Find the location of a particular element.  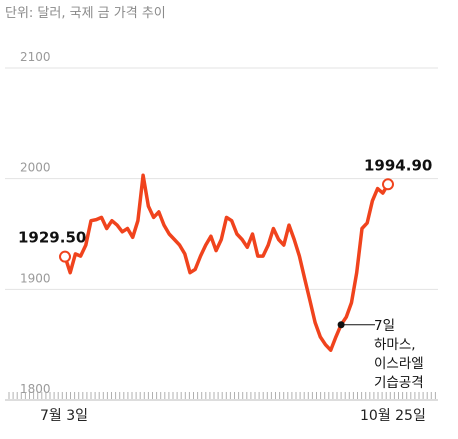

annotation-line-2: 이스라엘 is located at coordinates (399, 364).